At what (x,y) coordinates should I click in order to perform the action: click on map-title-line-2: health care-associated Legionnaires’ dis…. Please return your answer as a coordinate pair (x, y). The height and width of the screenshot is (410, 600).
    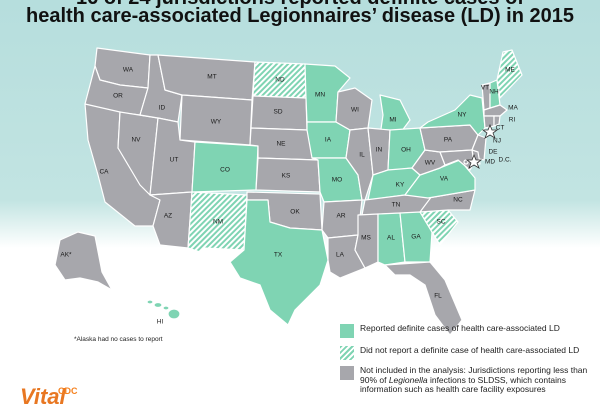
    Looking at the image, I should click on (300, 16).